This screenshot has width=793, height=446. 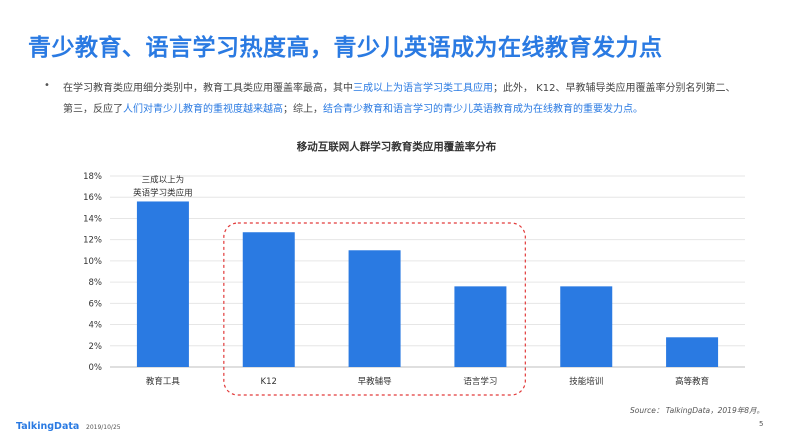 What do you see at coordinates (203, 109) in the screenshot?
I see `desc-highlight: 人们对青少儿教育的重视度越来越高` at bounding box center [203, 109].